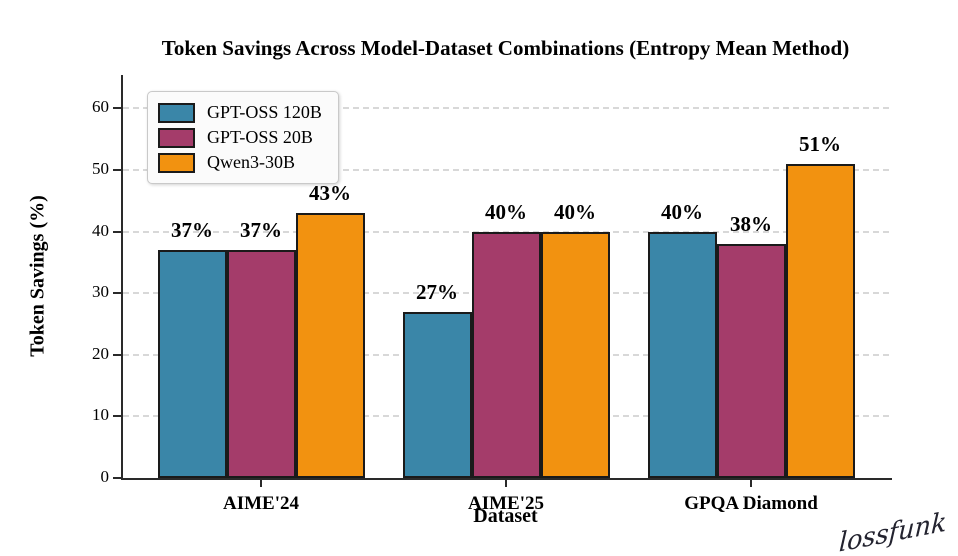  I want to click on bar-value-label: 51%, so click(820, 143).